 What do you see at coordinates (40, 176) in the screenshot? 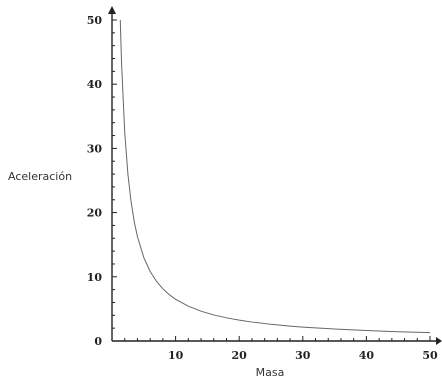
I see `y-axis-label: Aceleración` at bounding box center [40, 176].